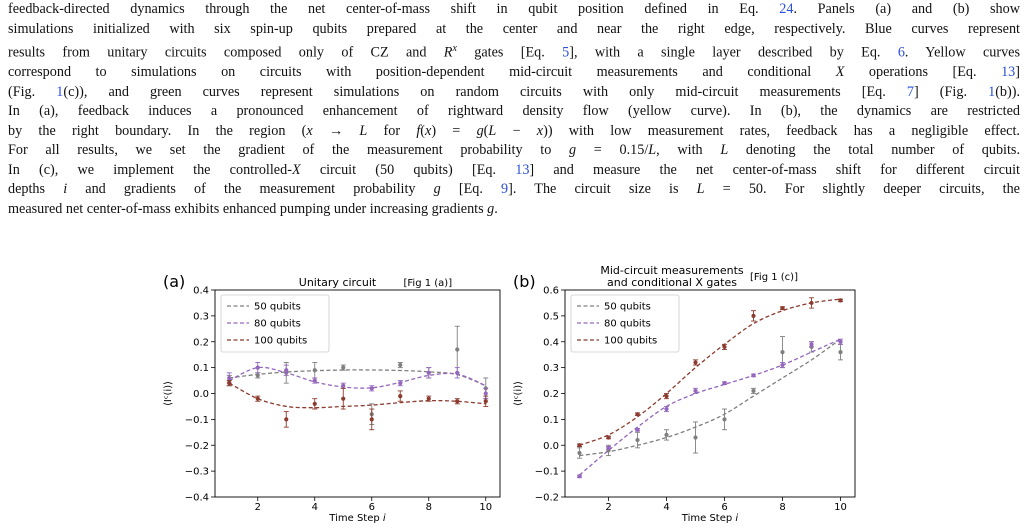 This screenshot has height=532, width=1028. What do you see at coordinates (566, 52) in the screenshot?
I see `equation-ref-link: 5` at bounding box center [566, 52].